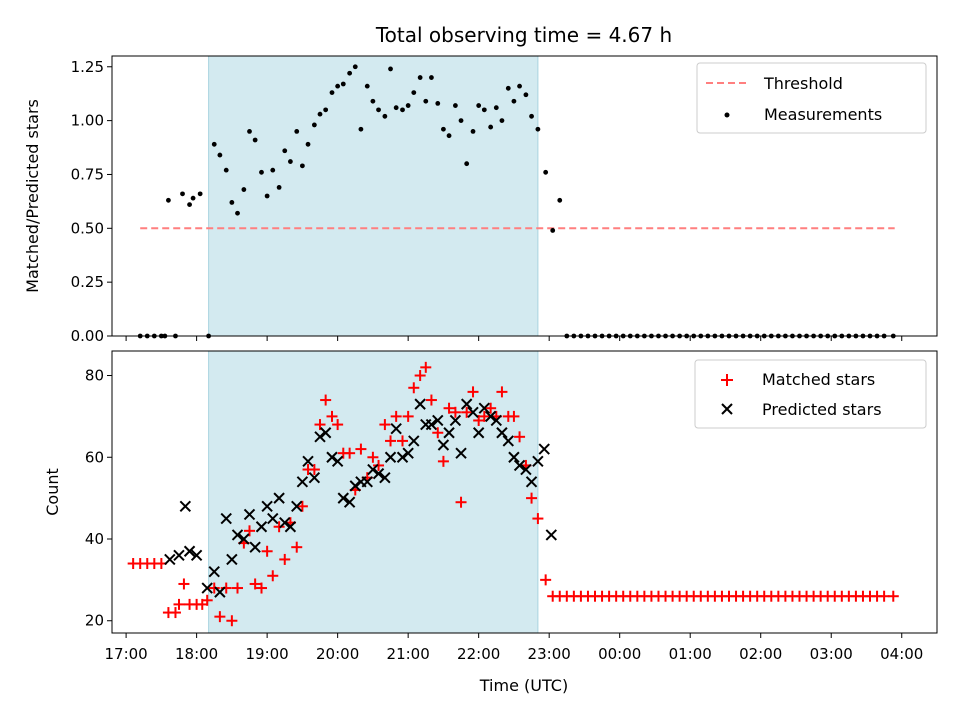  What do you see at coordinates (619, 654) in the screenshot?
I see `x-tick-label: 00:00` at bounding box center [619, 654].